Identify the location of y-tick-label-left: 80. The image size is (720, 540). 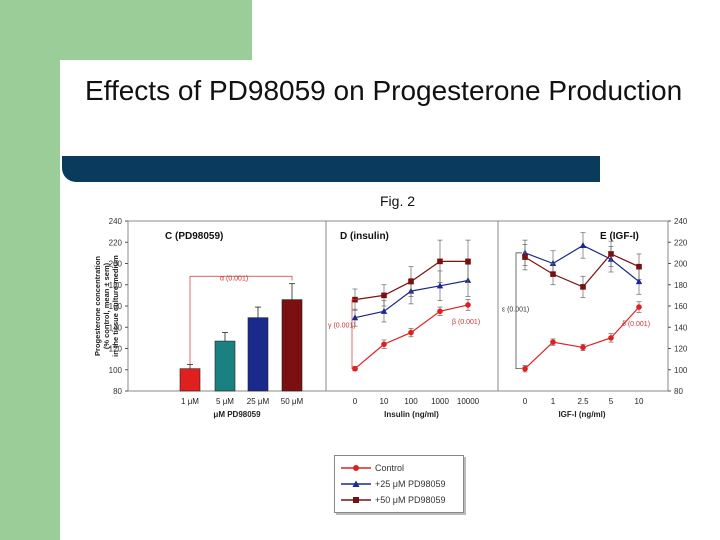
(117, 391).